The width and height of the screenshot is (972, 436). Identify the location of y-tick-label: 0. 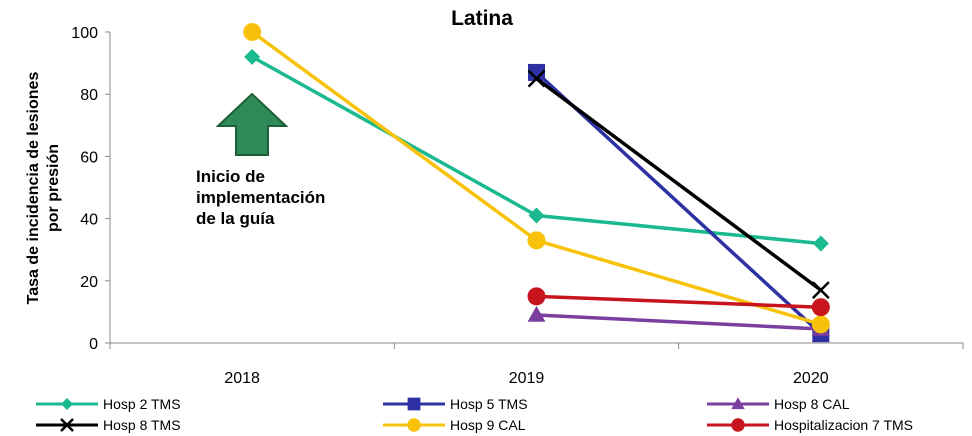
(93, 344).